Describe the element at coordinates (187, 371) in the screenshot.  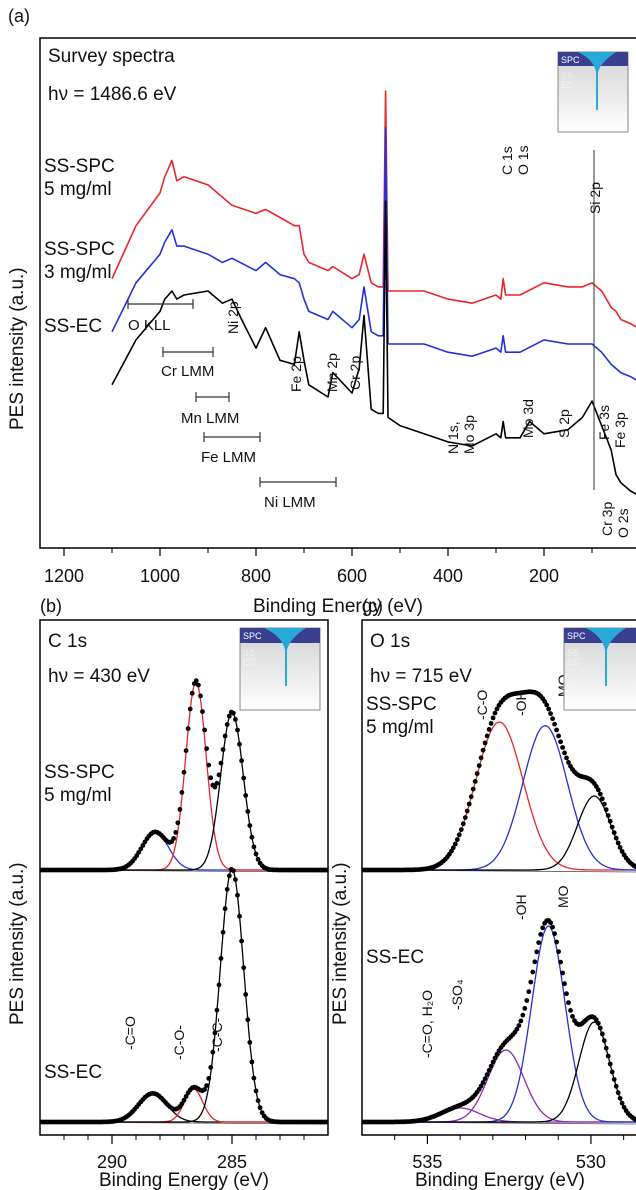
I see `auger-cr-lmm: Cr LMM` at that location.